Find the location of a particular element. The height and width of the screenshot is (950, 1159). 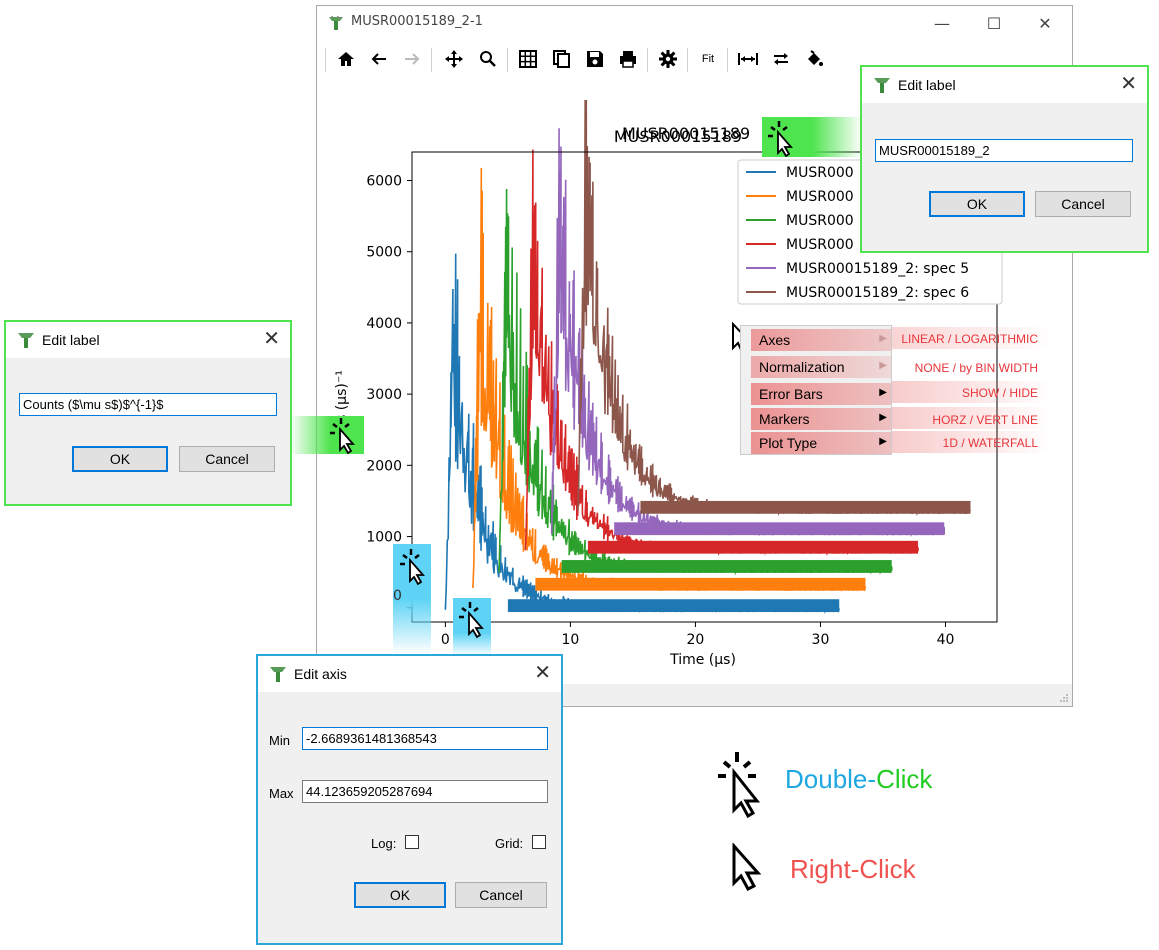

home-icon is located at coordinates (346, 59).